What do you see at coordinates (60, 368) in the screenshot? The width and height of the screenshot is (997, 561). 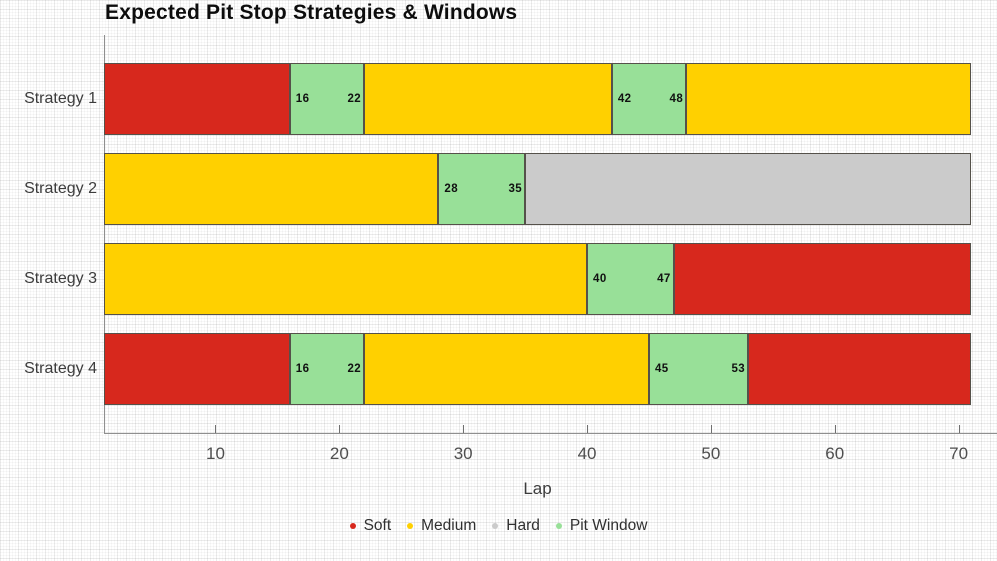 I see `y-axis-label: Strategy 4` at bounding box center [60, 368].